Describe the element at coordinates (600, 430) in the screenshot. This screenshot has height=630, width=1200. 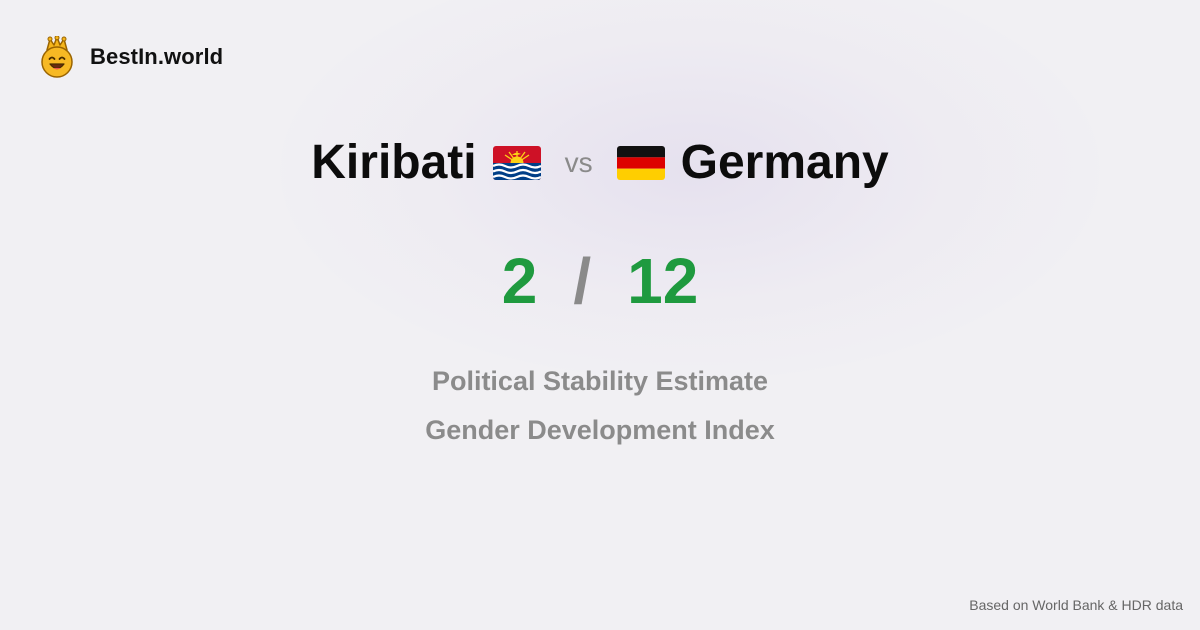
I see `metric-label: Gender Development Index` at that location.